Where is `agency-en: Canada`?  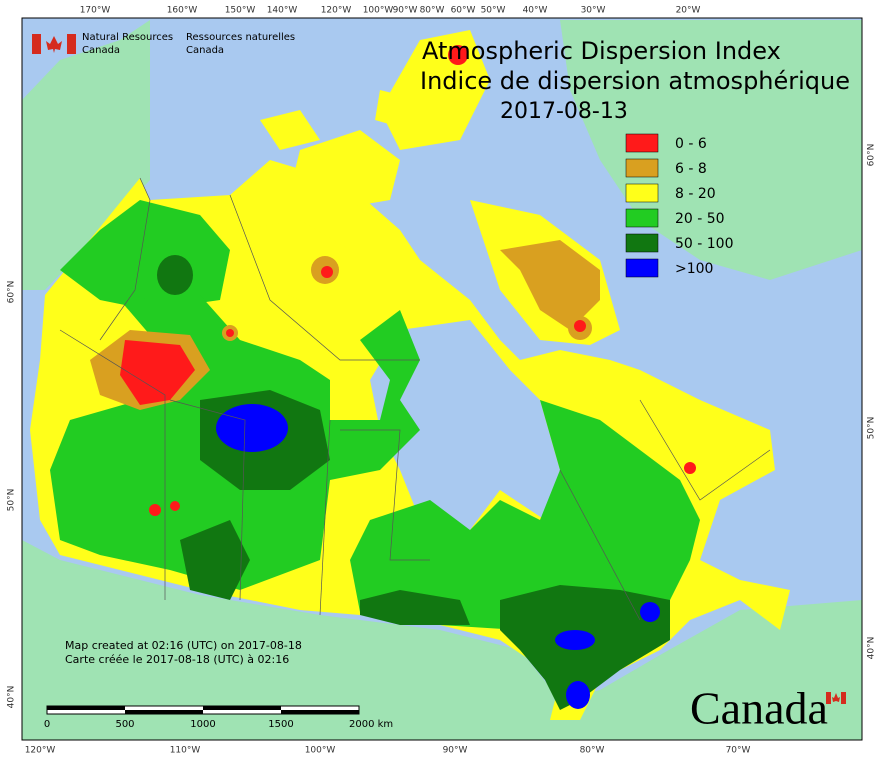 agency-en: Canada is located at coordinates (101, 50).